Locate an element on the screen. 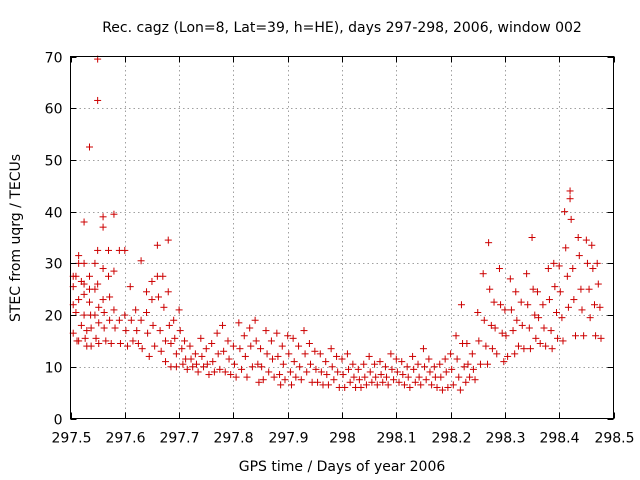 The width and height of the screenshot is (640, 480). y-axis-label: STEC from uqrg / TECUs is located at coordinates (16, 238).